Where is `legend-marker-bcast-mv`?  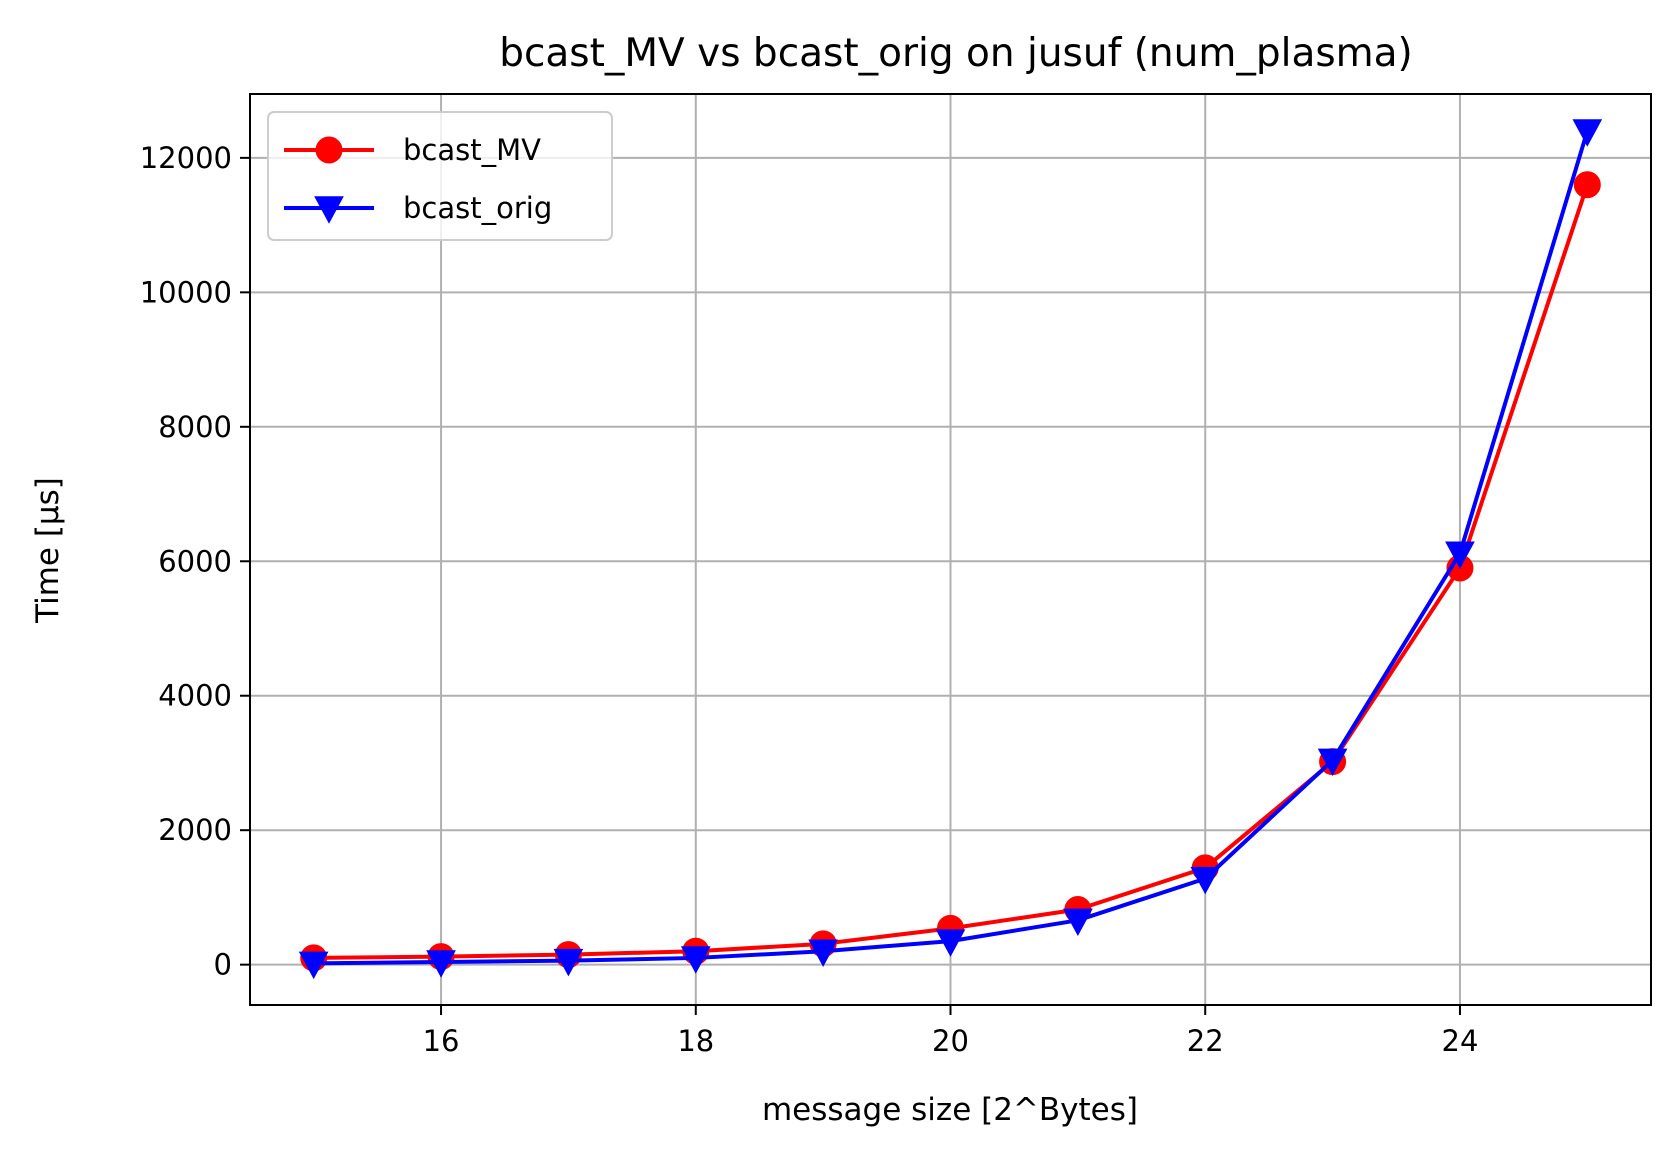 legend-marker-bcast-mv is located at coordinates (329, 150).